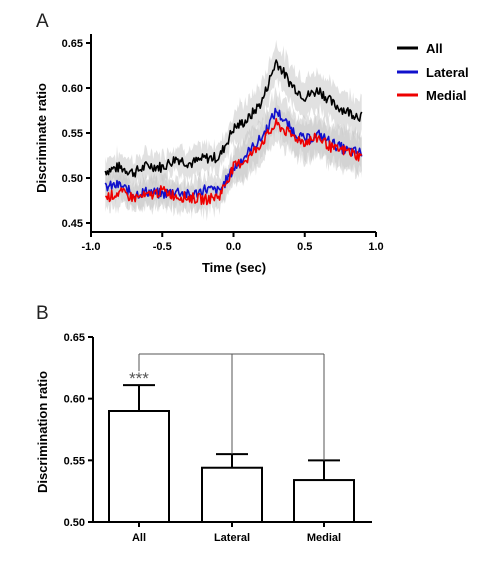 The width and height of the screenshot is (497, 561). I want to click on panel-a-series-lines, so click(233, 132).